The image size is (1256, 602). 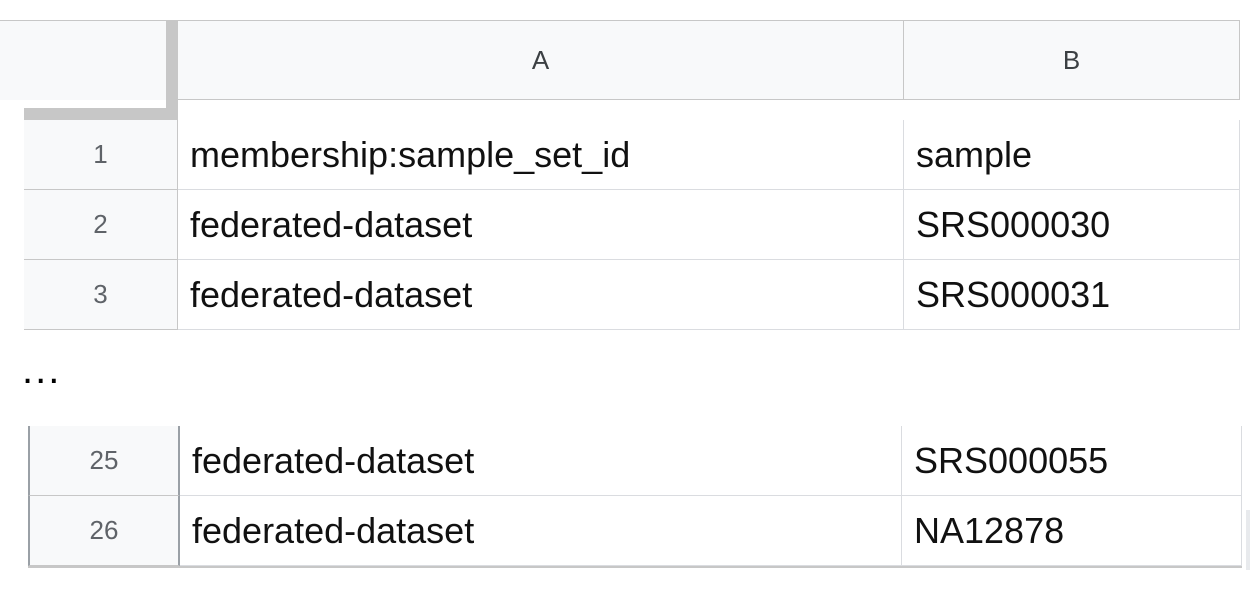 I want to click on cell-b3: SRS000031, so click(x=1072, y=295).